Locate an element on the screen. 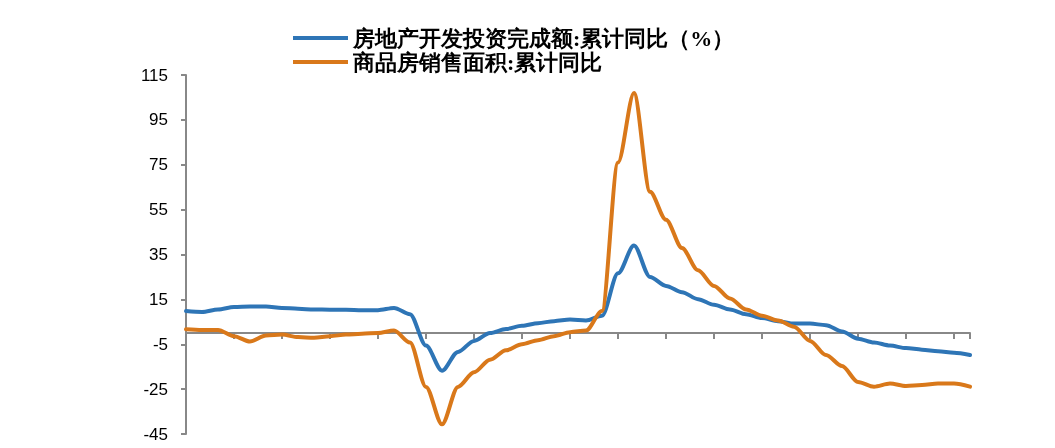  legend-label: 商品房销售面积:累计同比 is located at coordinates (477, 62).